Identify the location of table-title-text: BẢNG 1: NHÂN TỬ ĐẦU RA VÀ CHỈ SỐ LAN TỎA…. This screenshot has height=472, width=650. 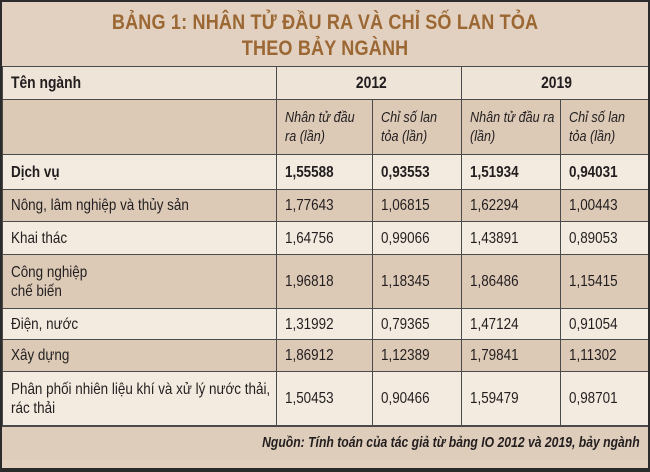
(325, 35).